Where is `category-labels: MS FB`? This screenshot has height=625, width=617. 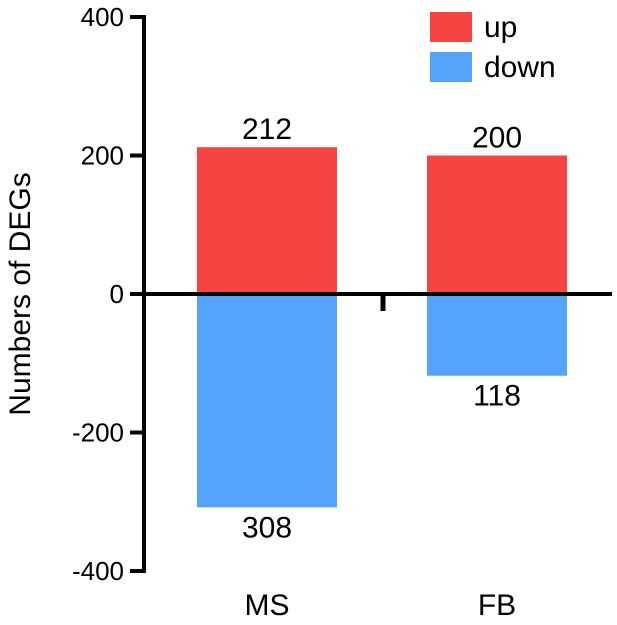
category-labels: MS FB is located at coordinates (381, 605).